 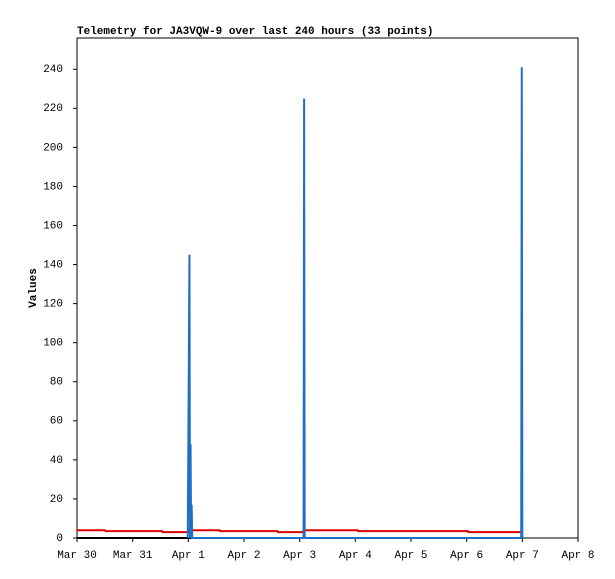 I want to click on y-tick-label: 120, so click(x=53, y=305).